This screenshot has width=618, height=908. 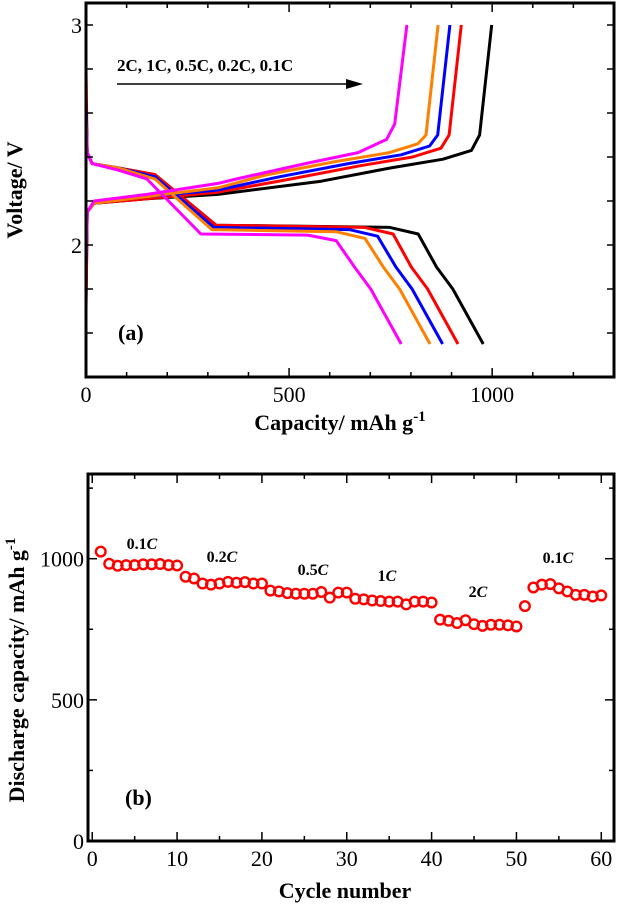 What do you see at coordinates (67, 700) in the screenshot?
I see `y-tick-label: 500` at bounding box center [67, 700].